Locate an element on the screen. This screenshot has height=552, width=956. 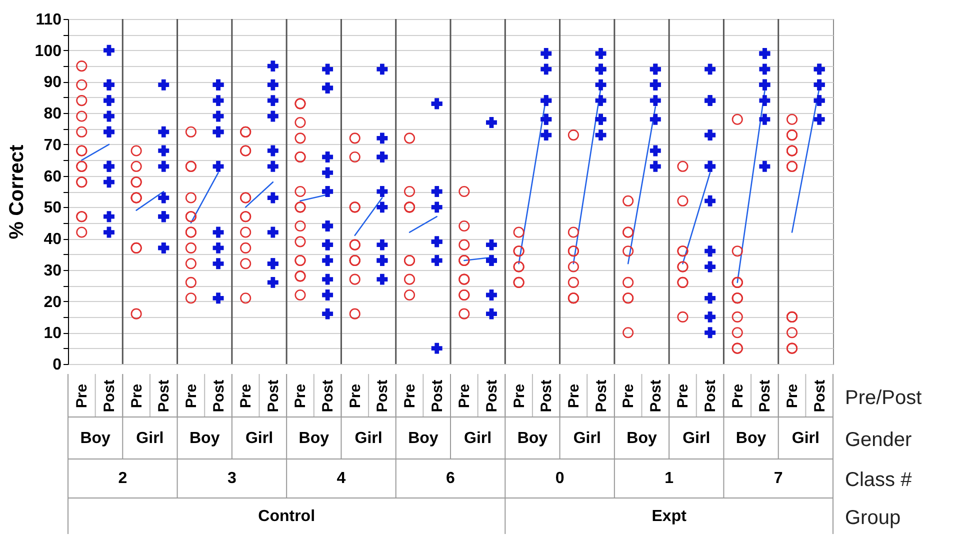
text: Control is located at coordinates (287, 516).